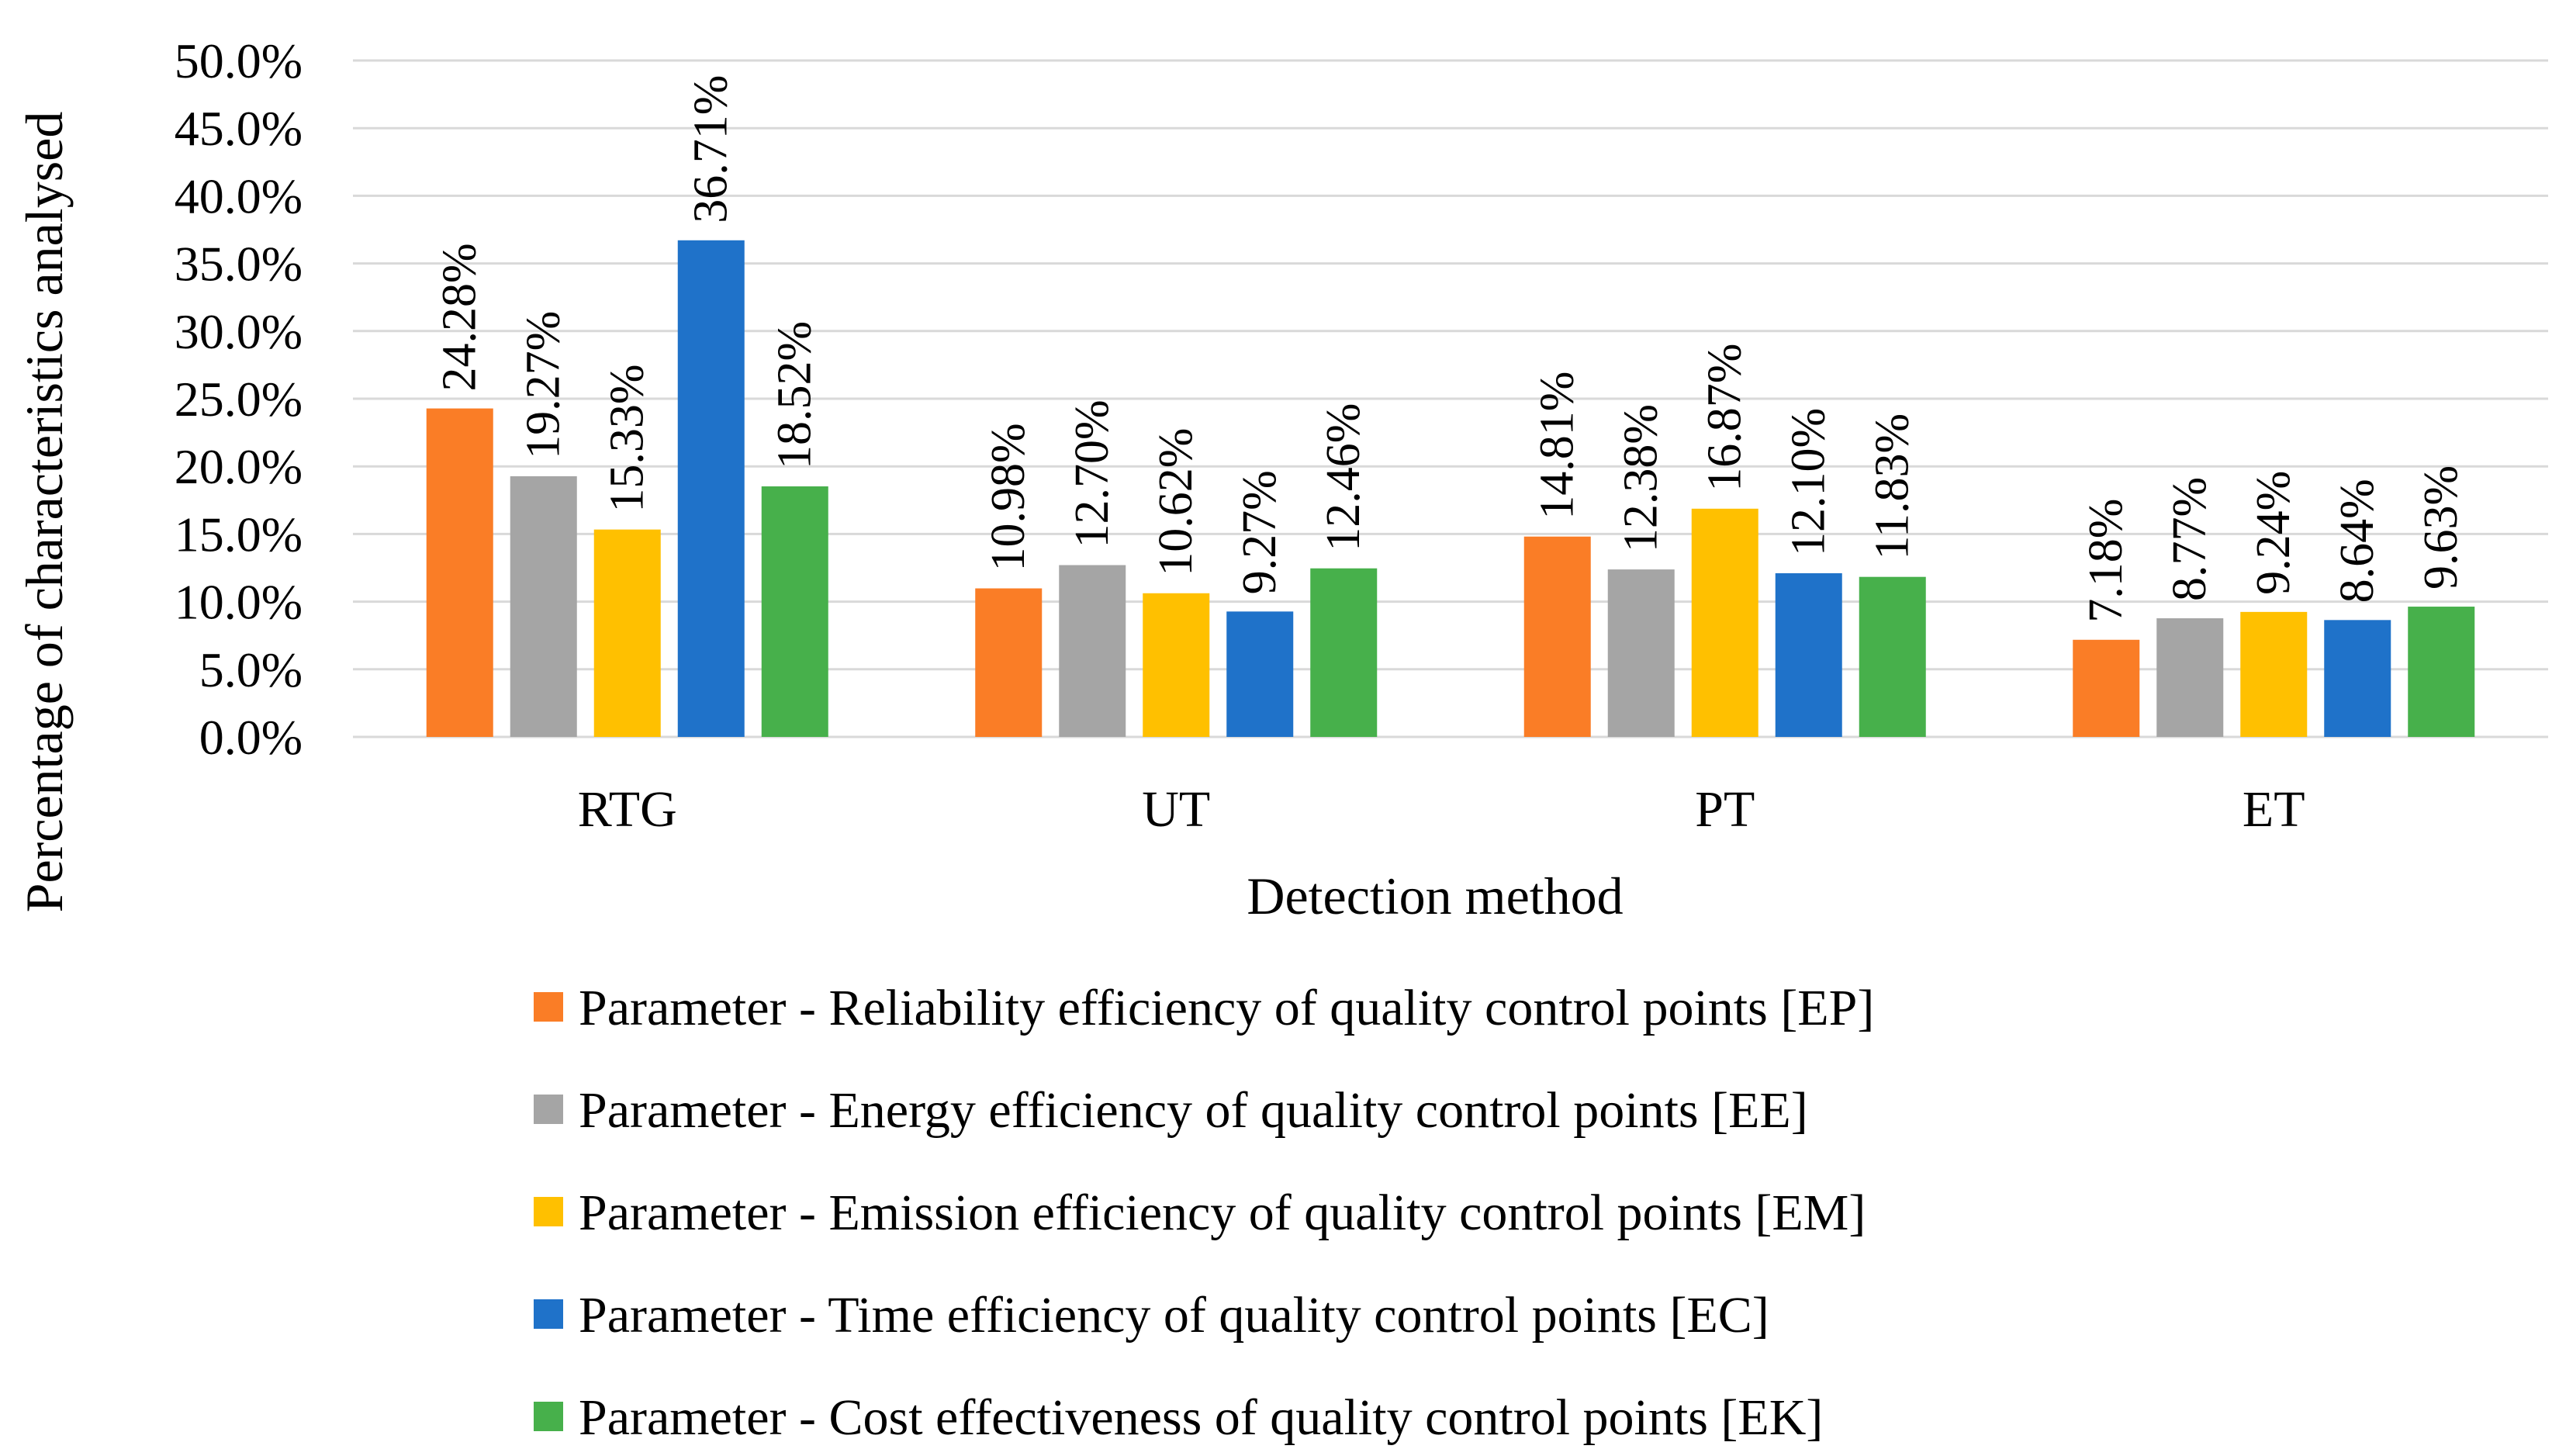 The height and width of the screenshot is (1456, 2559). Describe the element at coordinates (795, 395) in the screenshot. I see `data-label: 18.52%` at that location.